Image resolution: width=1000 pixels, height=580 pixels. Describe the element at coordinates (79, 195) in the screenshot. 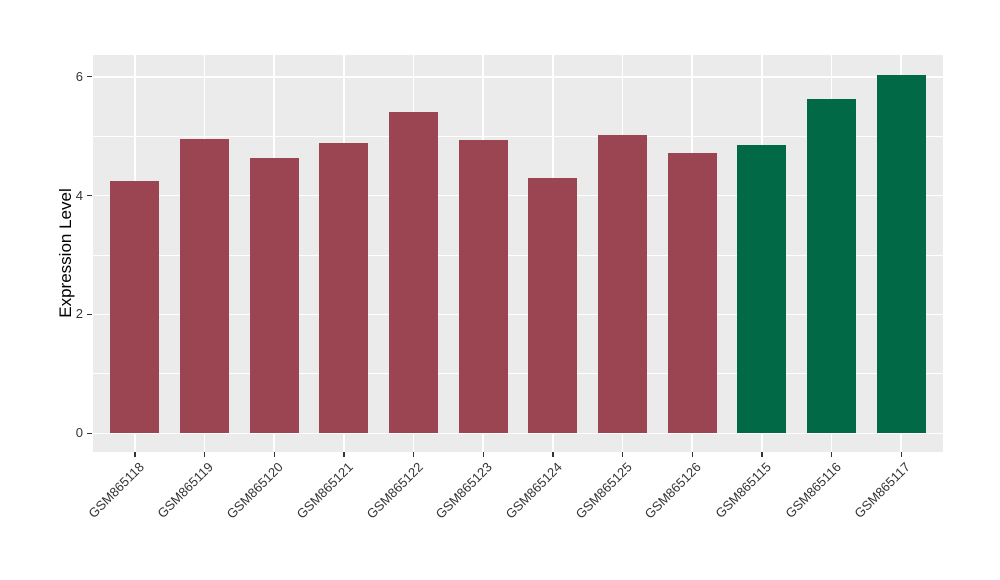

I see `y-tick-label-4: 4` at that location.